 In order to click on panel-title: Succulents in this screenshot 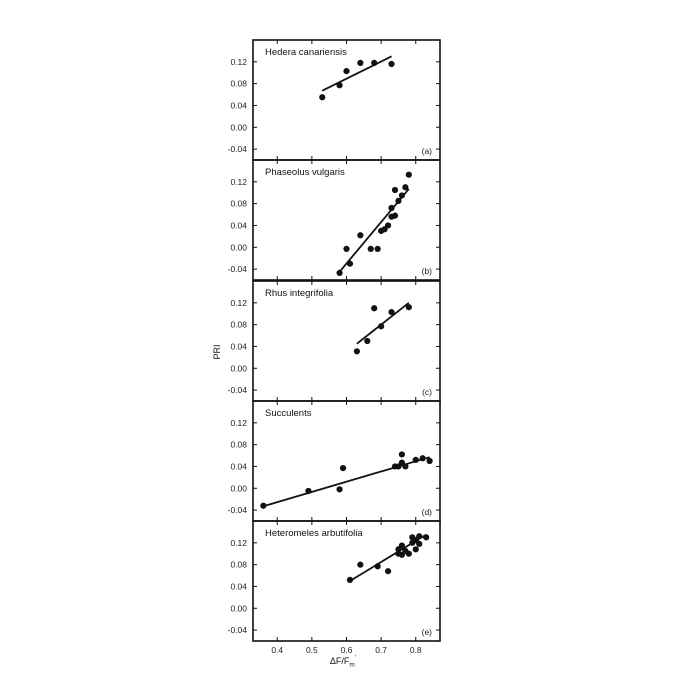, I will do `click(288, 413)`.